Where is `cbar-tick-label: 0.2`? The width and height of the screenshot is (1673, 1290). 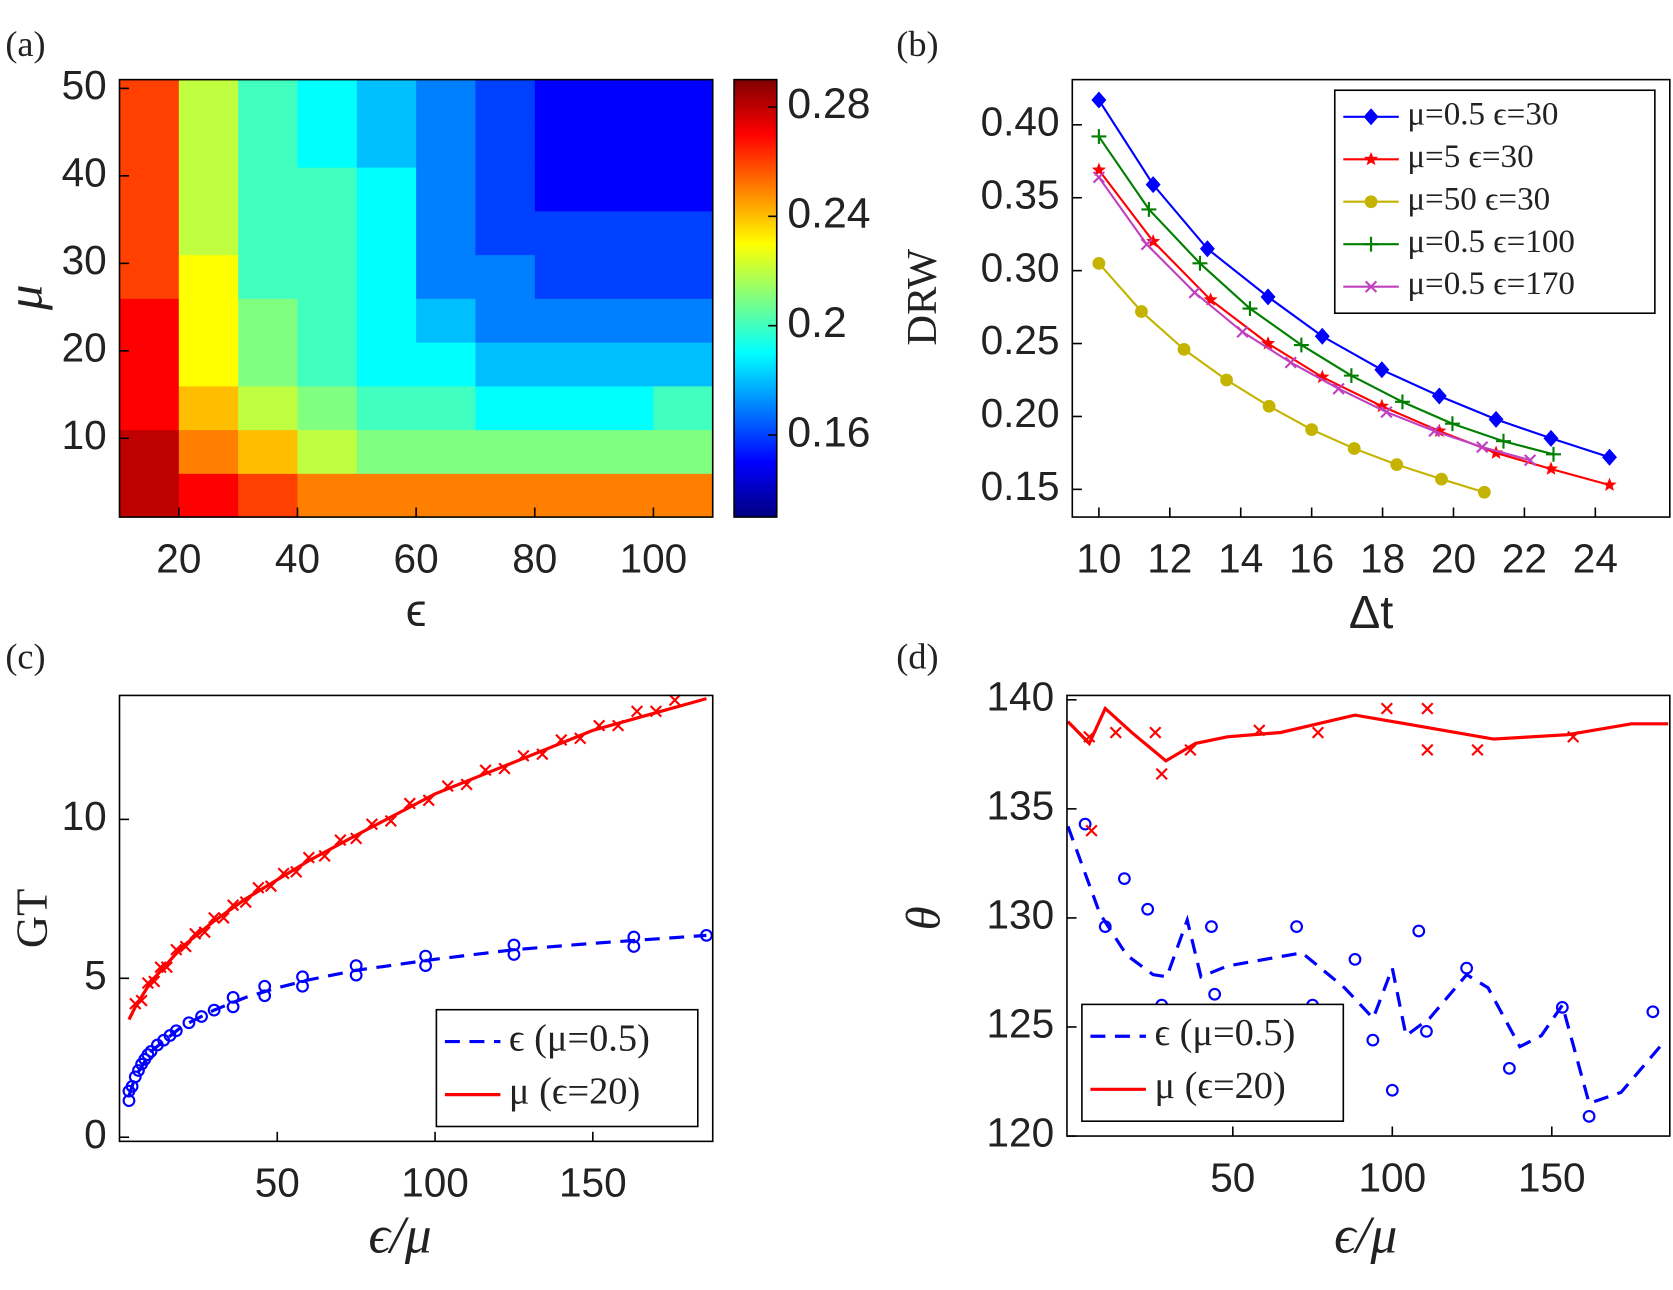 cbar-tick-label: 0.2 is located at coordinates (816, 323).